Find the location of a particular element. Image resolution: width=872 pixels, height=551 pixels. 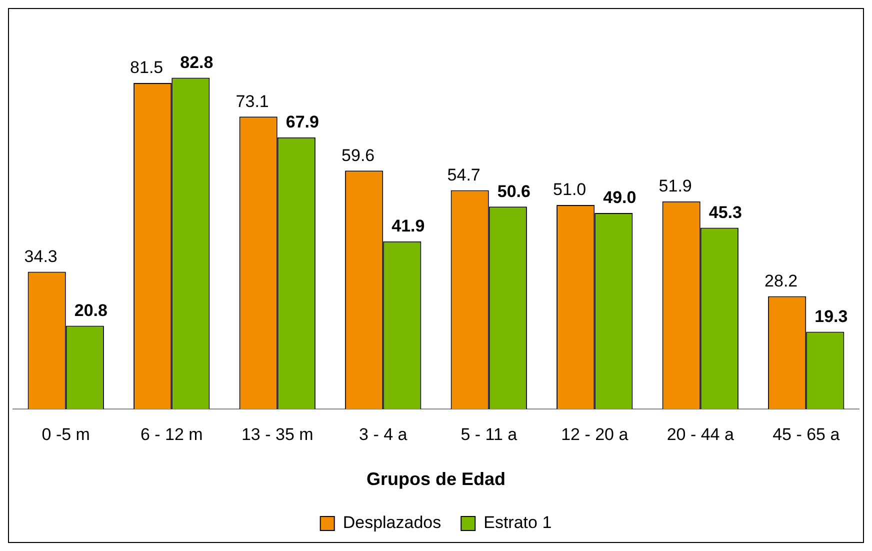

x-tick-label: 45 - 65 a is located at coordinates (806, 434).